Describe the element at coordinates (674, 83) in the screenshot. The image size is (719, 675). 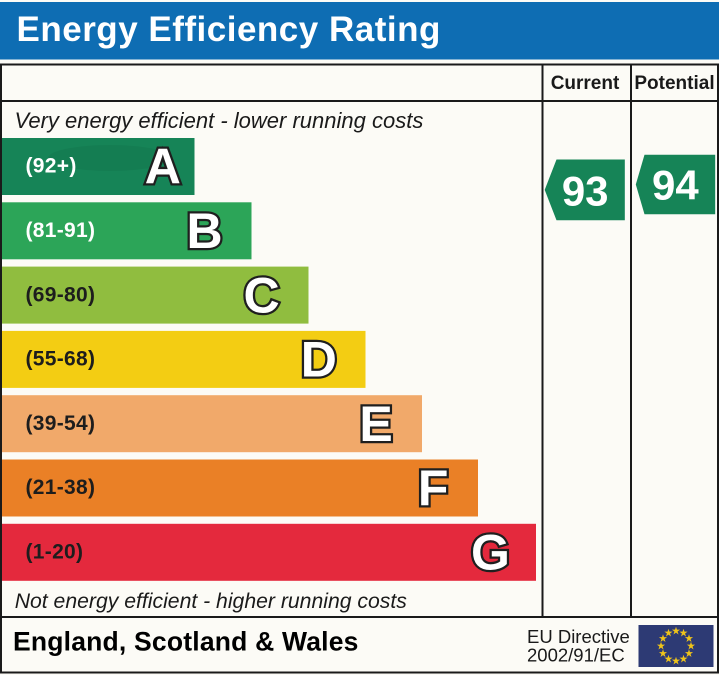
I see `svg-text: Potential` at that location.